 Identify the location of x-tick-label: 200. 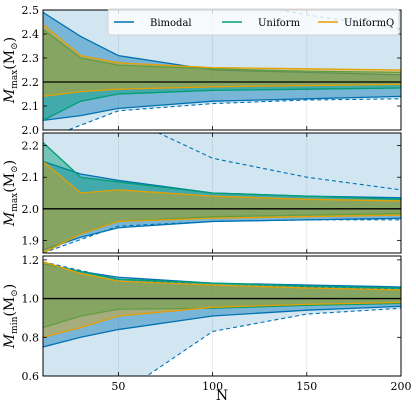
(401, 386).